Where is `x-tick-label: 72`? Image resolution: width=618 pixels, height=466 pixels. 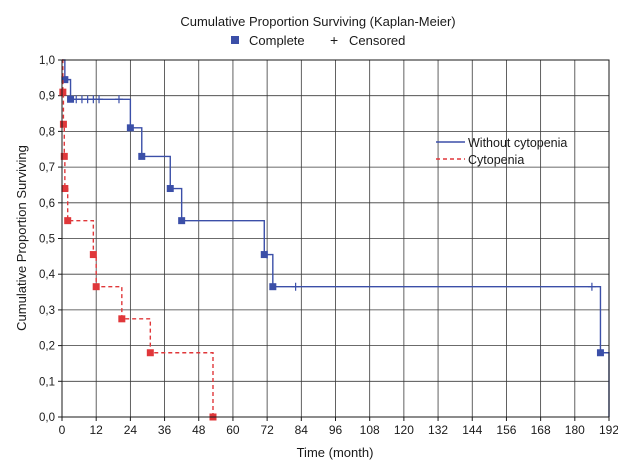
x-tick-label: 72 is located at coordinates (267, 430).